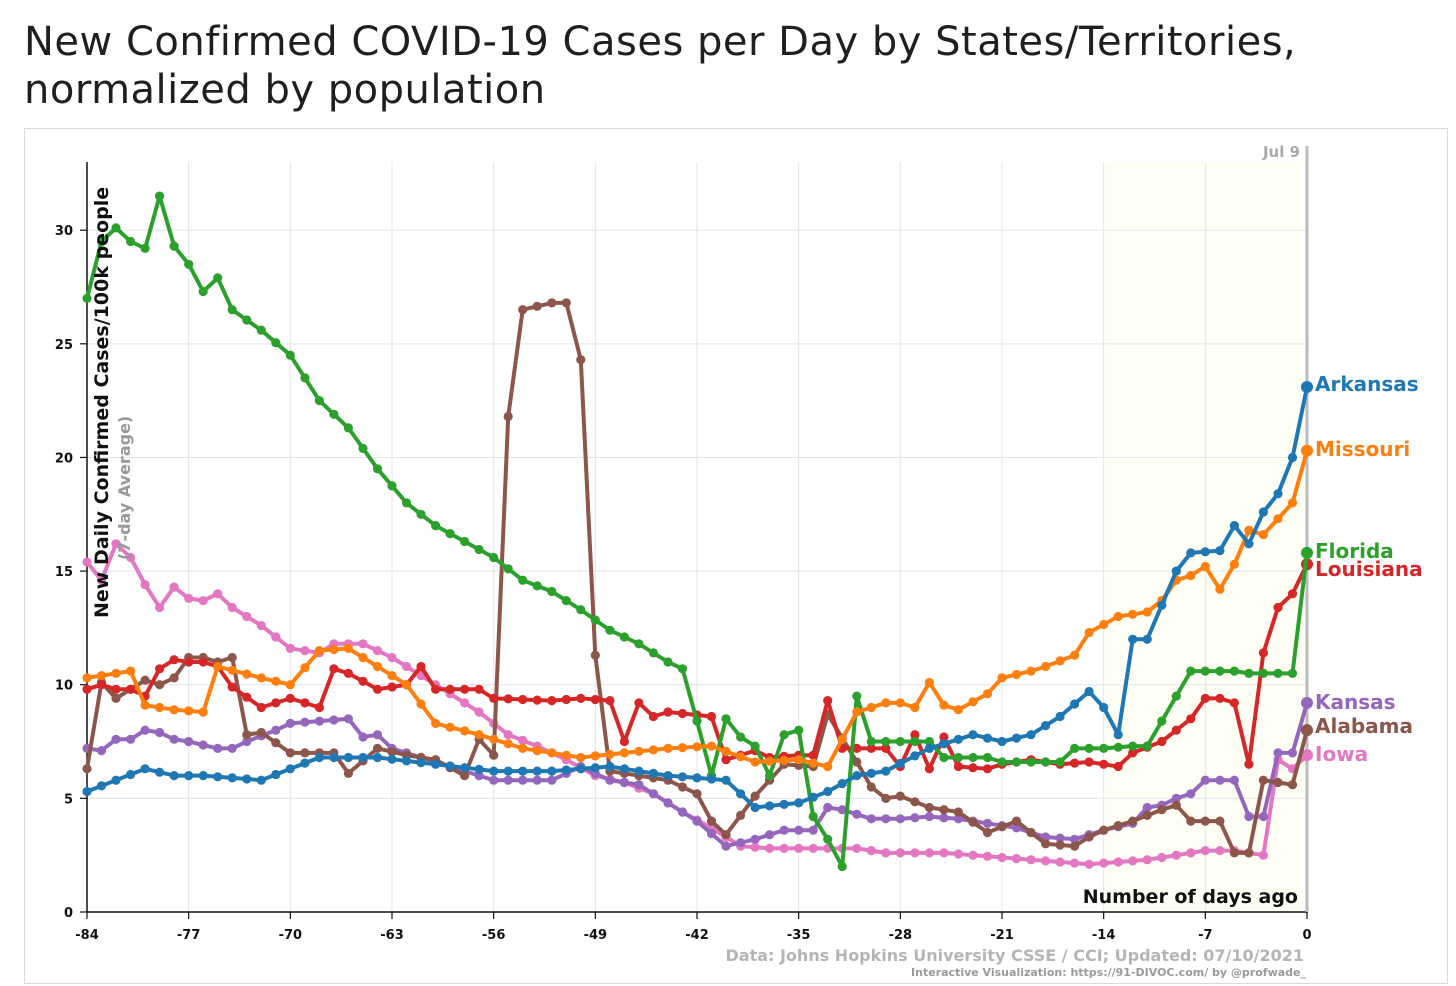  Describe the element at coordinates (1307, 755) in the screenshot. I see `endpoint-iowa` at that location.